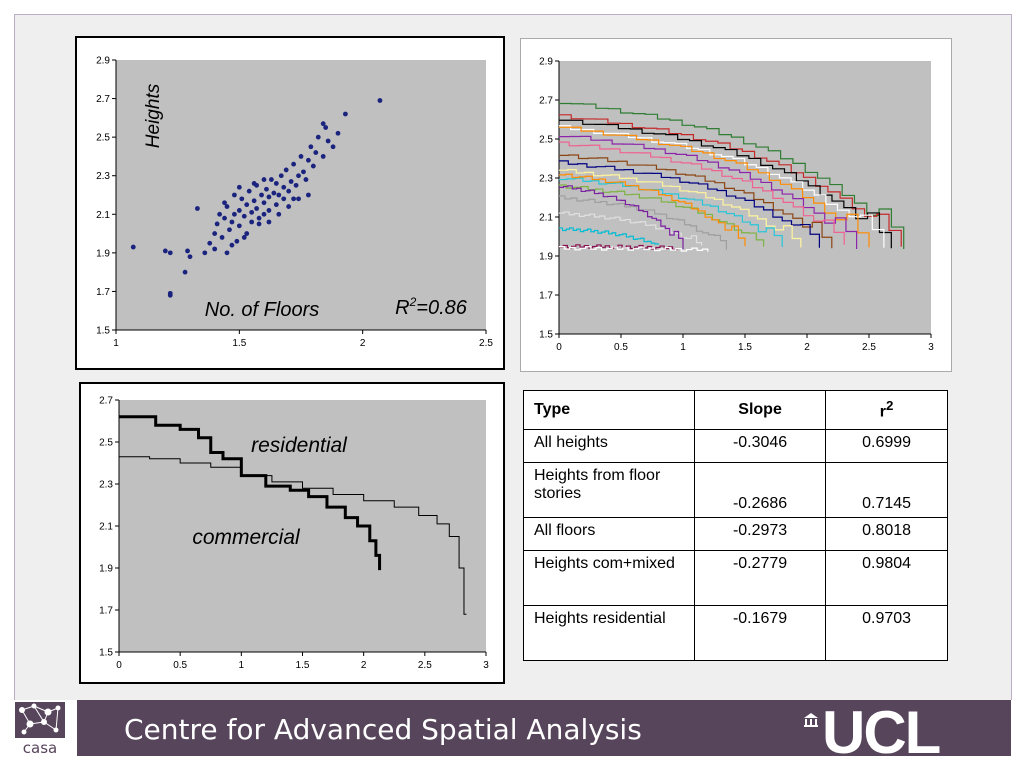  I want to click on scatter-y-tick-label: 2.9, so click(103, 61).